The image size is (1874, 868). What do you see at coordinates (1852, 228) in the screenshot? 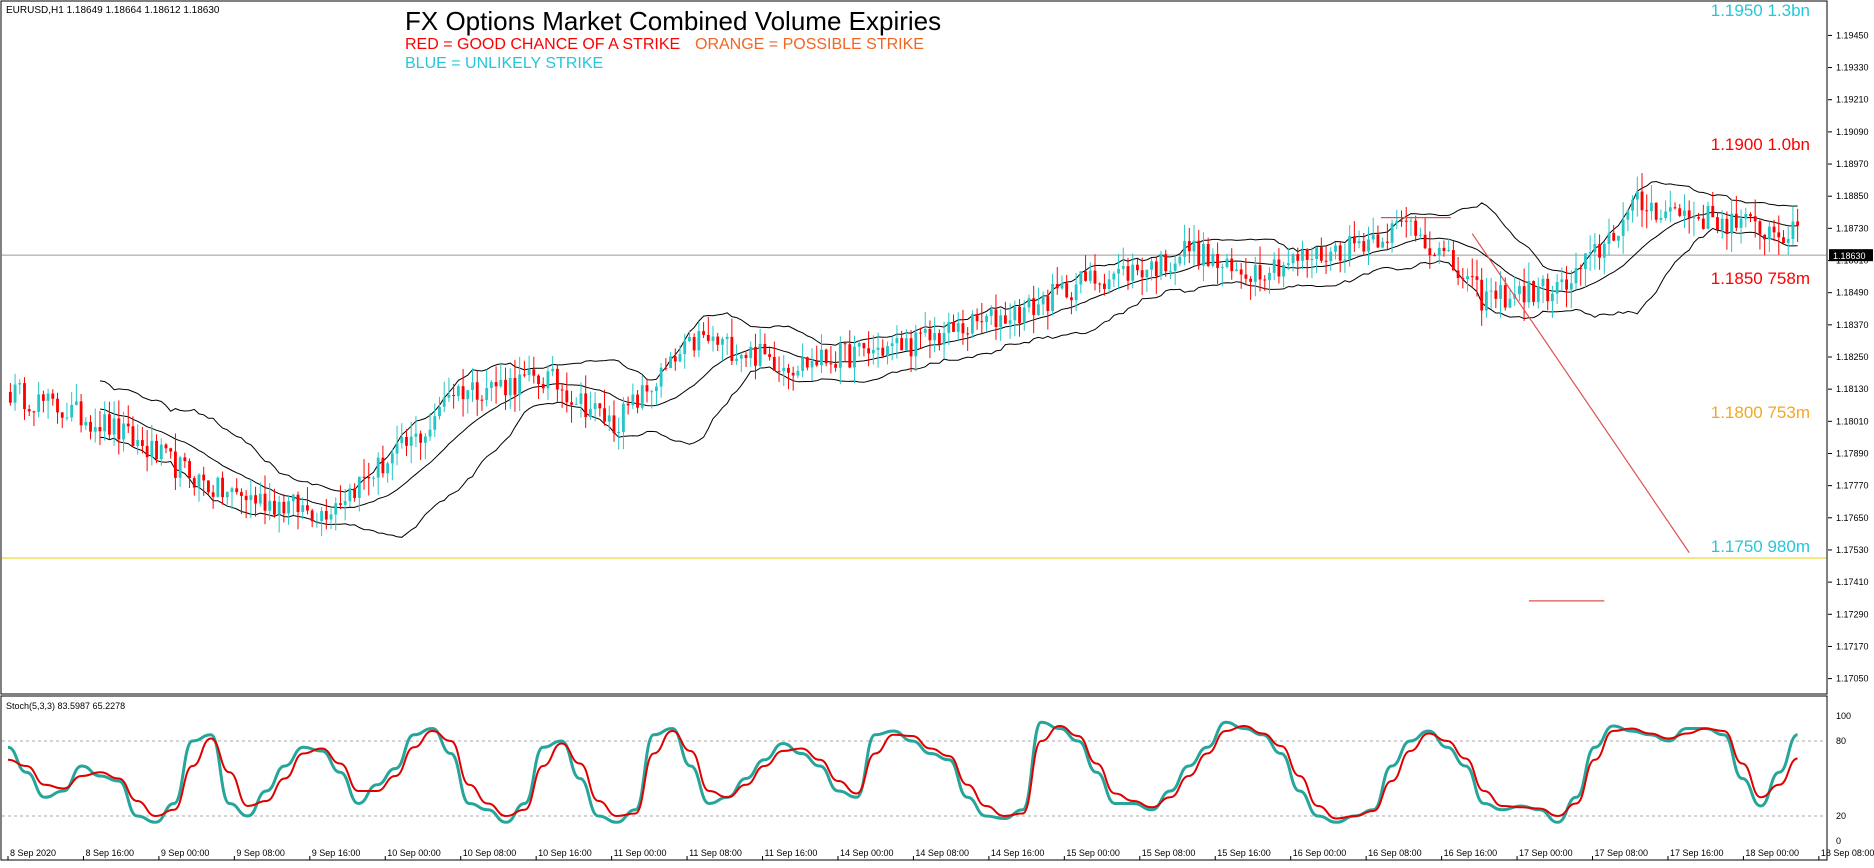
I see `price-tick-label: 1.18730` at bounding box center [1852, 228].